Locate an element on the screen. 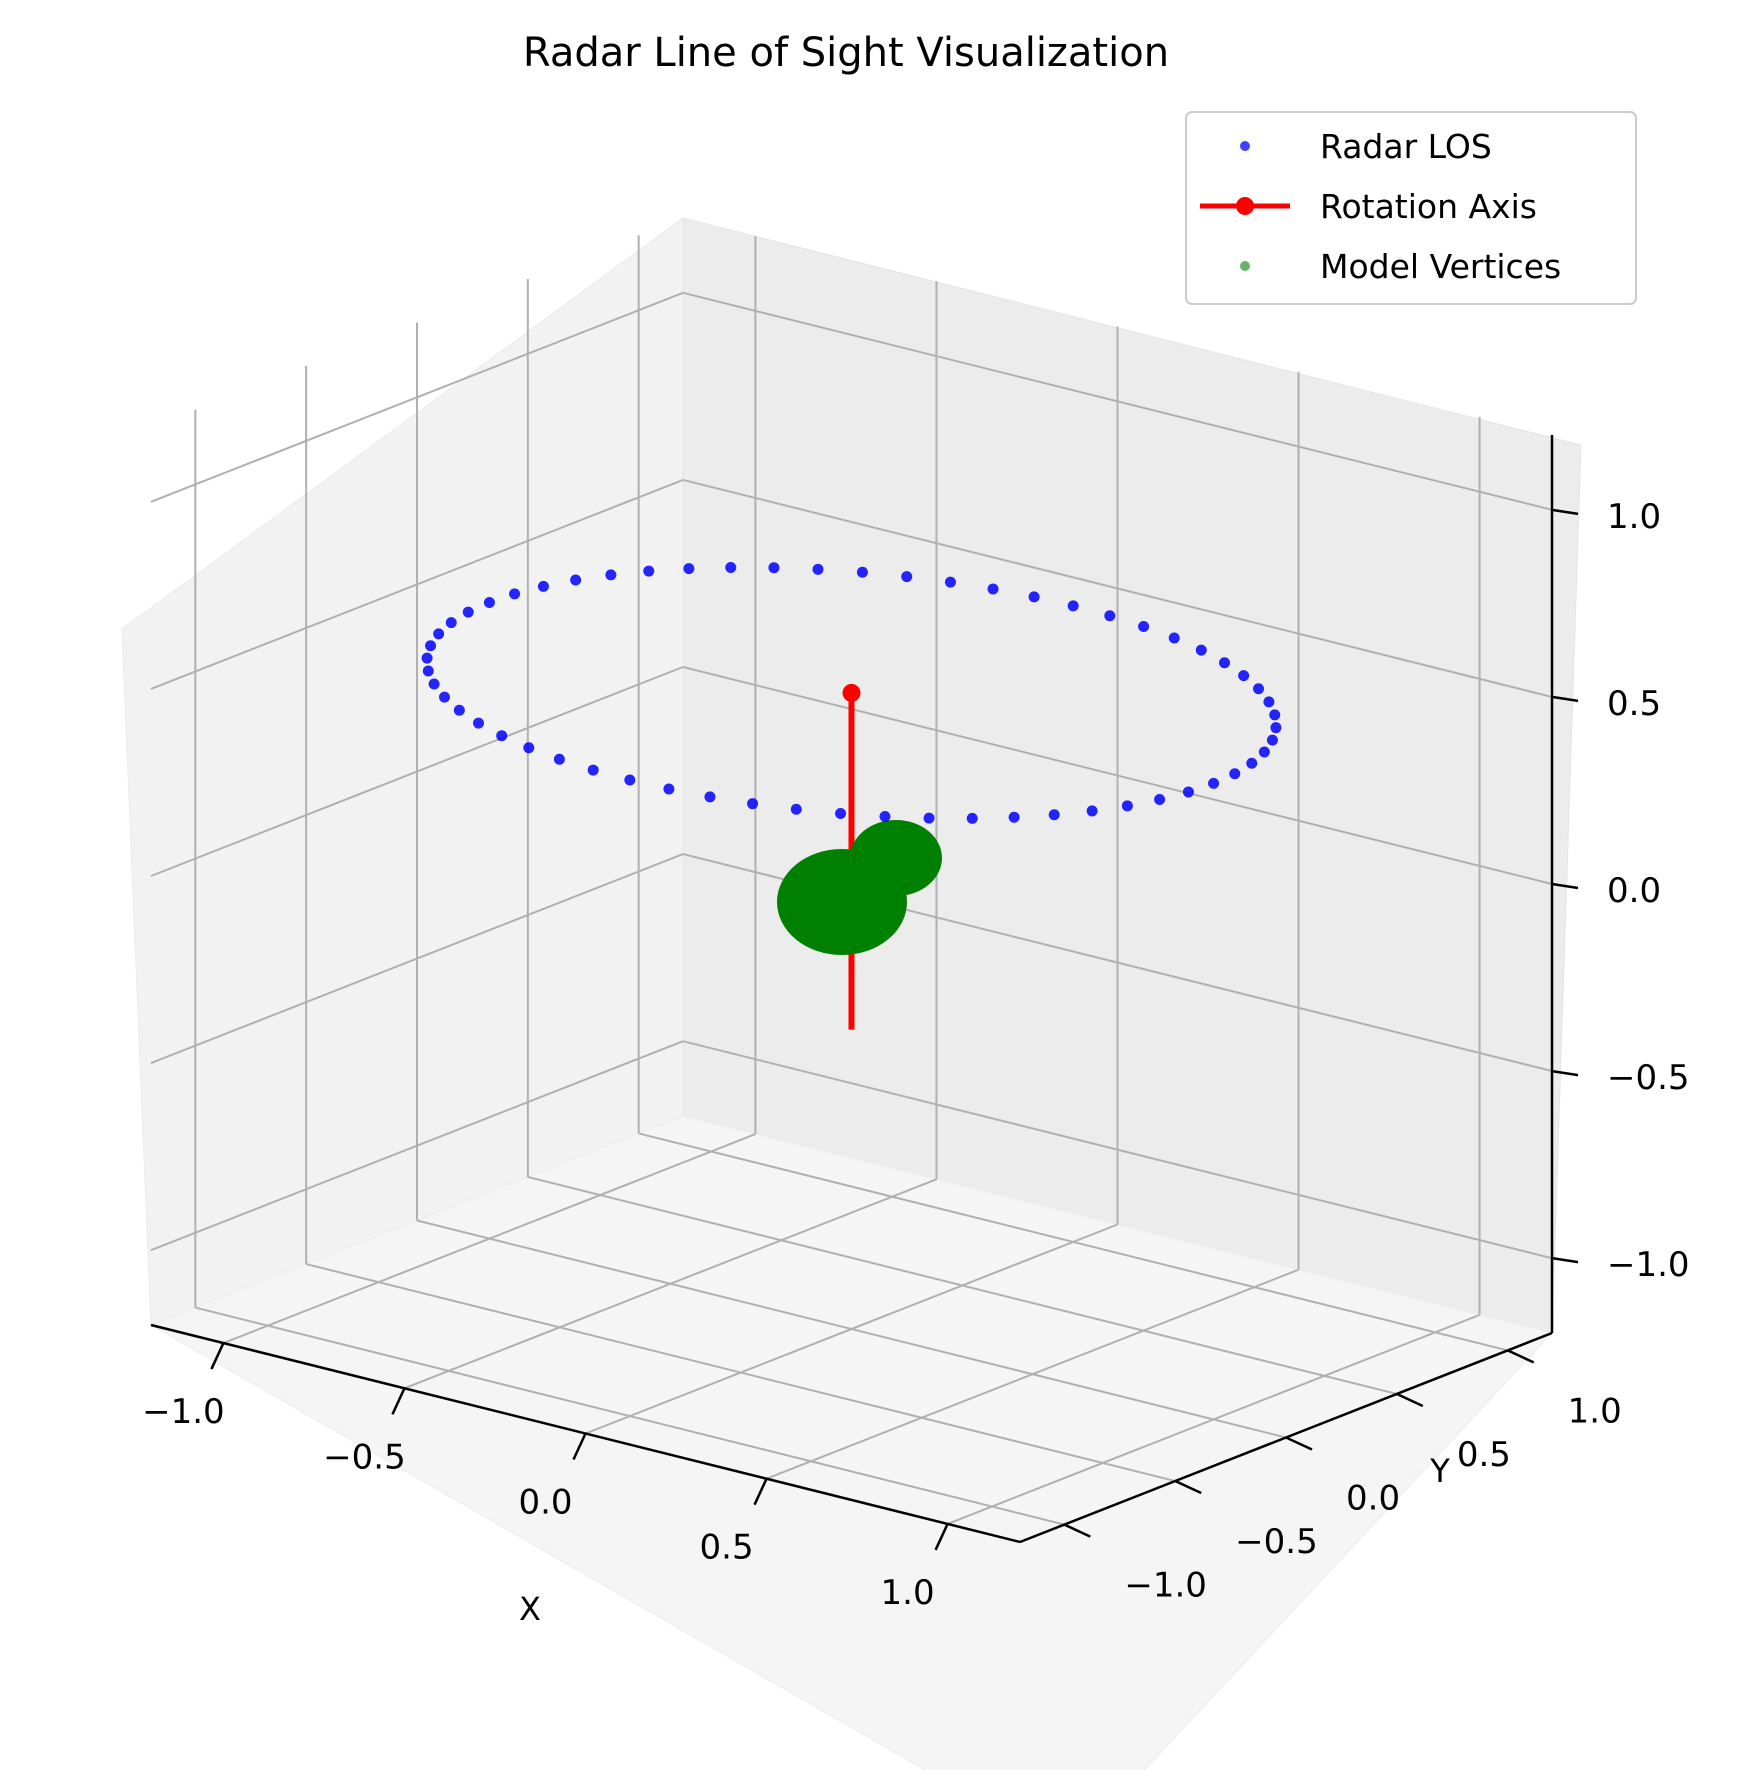 The width and height of the screenshot is (1741, 1770). legend-marker-model-vertices is located at coordinates (1245, 266).